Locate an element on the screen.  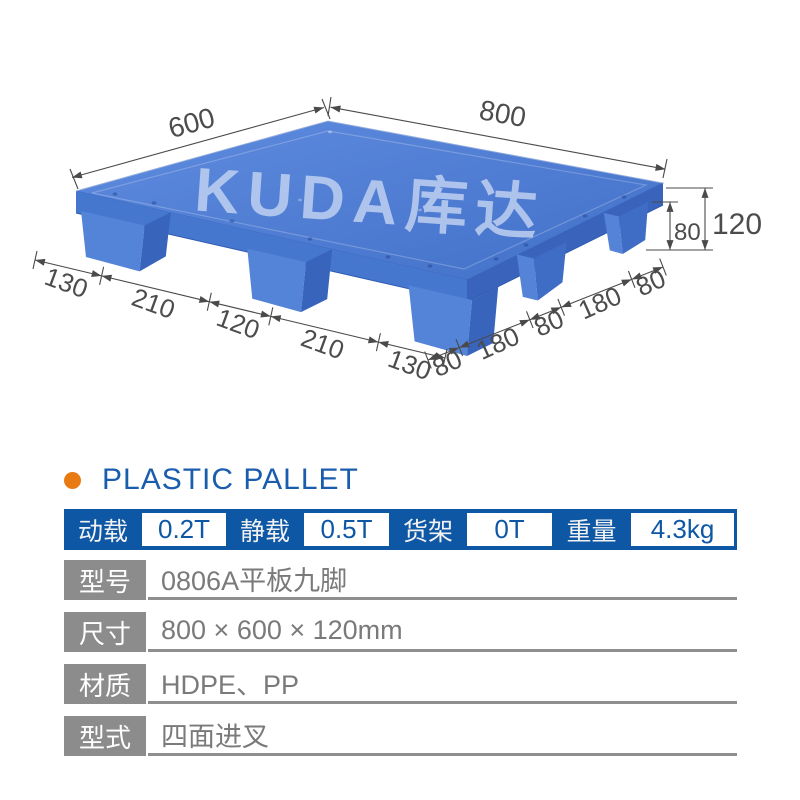
bullet-icon is located at coordinates (72, 480).